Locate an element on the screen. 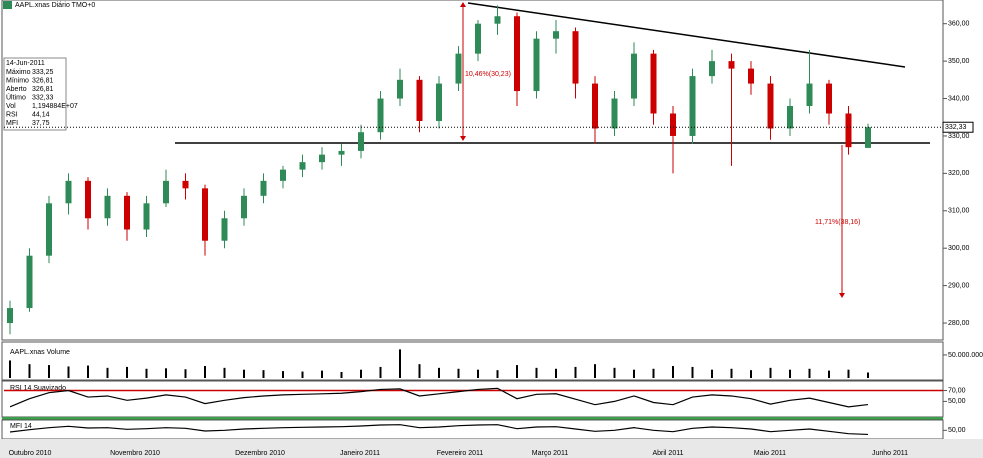 The height and width of the screenshot is (458, 983). chart-header: AAPL.xnas Diário TMO+0 is located at coordinates (55, 5).